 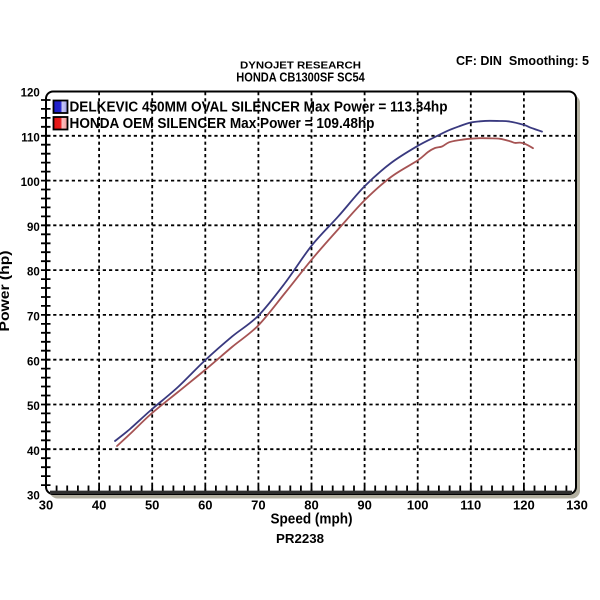 I want to click on svg-text: Power (hp), so click(x=6, y=291).